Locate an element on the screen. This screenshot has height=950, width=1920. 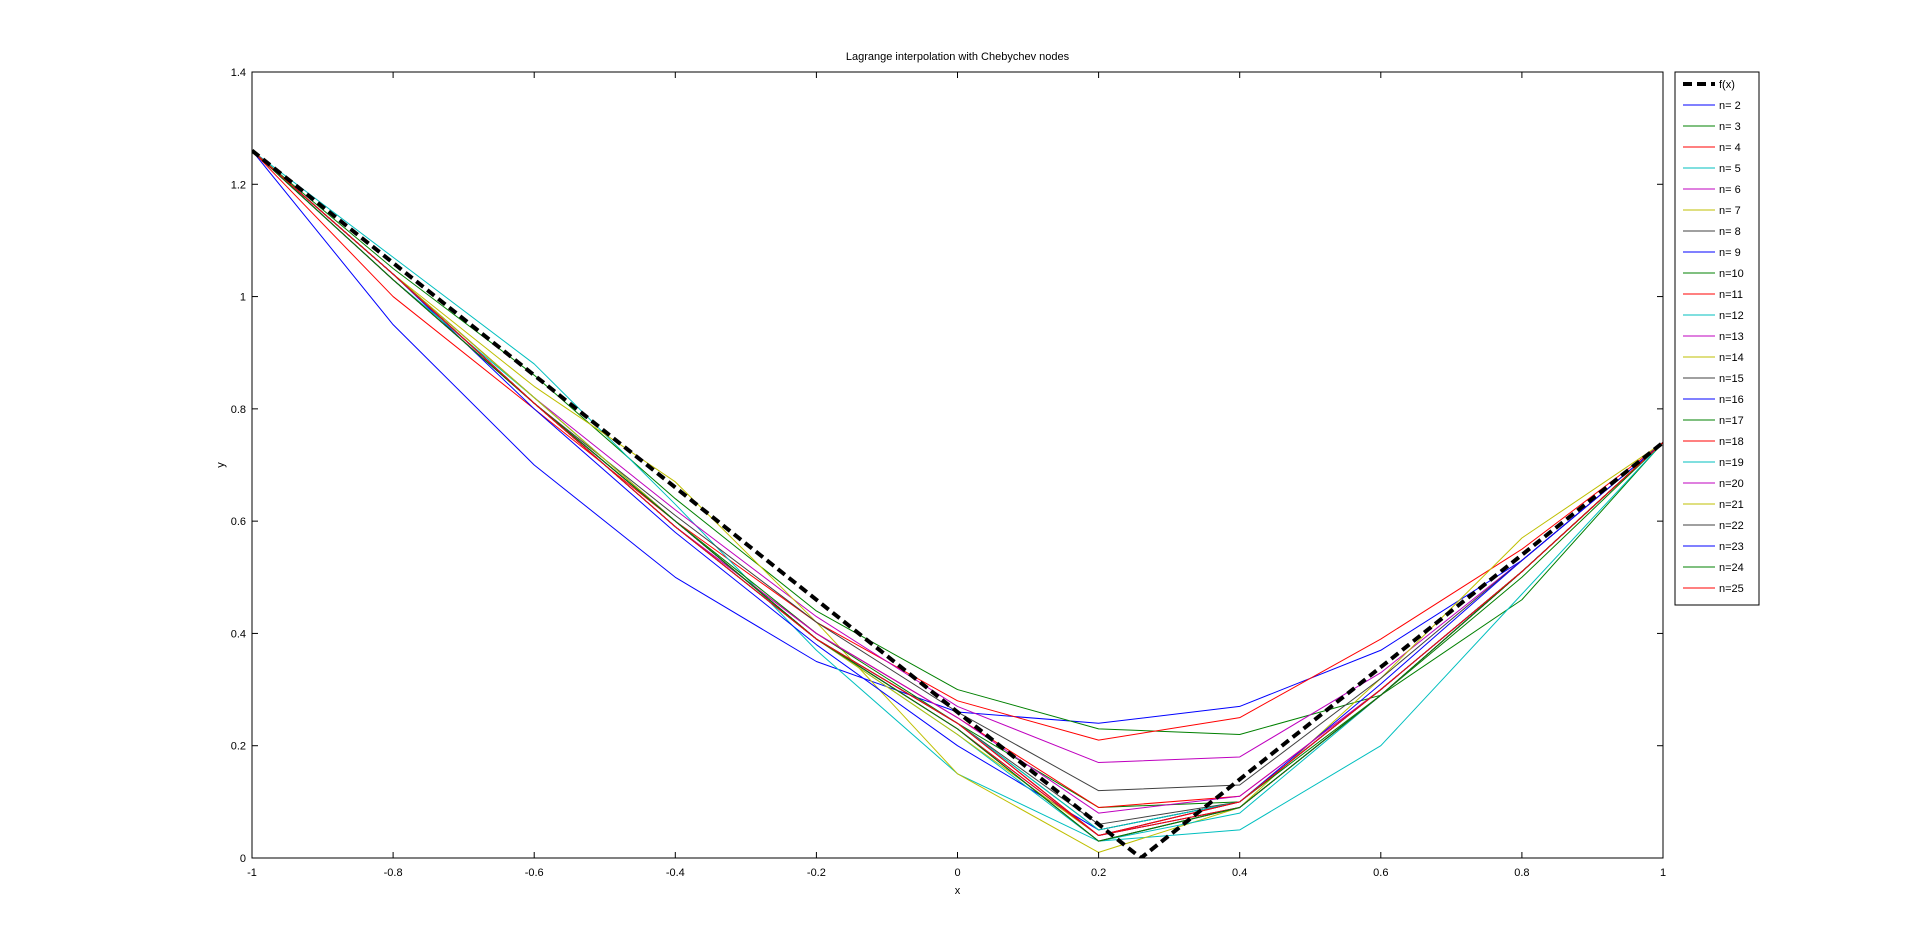
x-tick-label: 0.2 is located at coordinates (1098, 873).